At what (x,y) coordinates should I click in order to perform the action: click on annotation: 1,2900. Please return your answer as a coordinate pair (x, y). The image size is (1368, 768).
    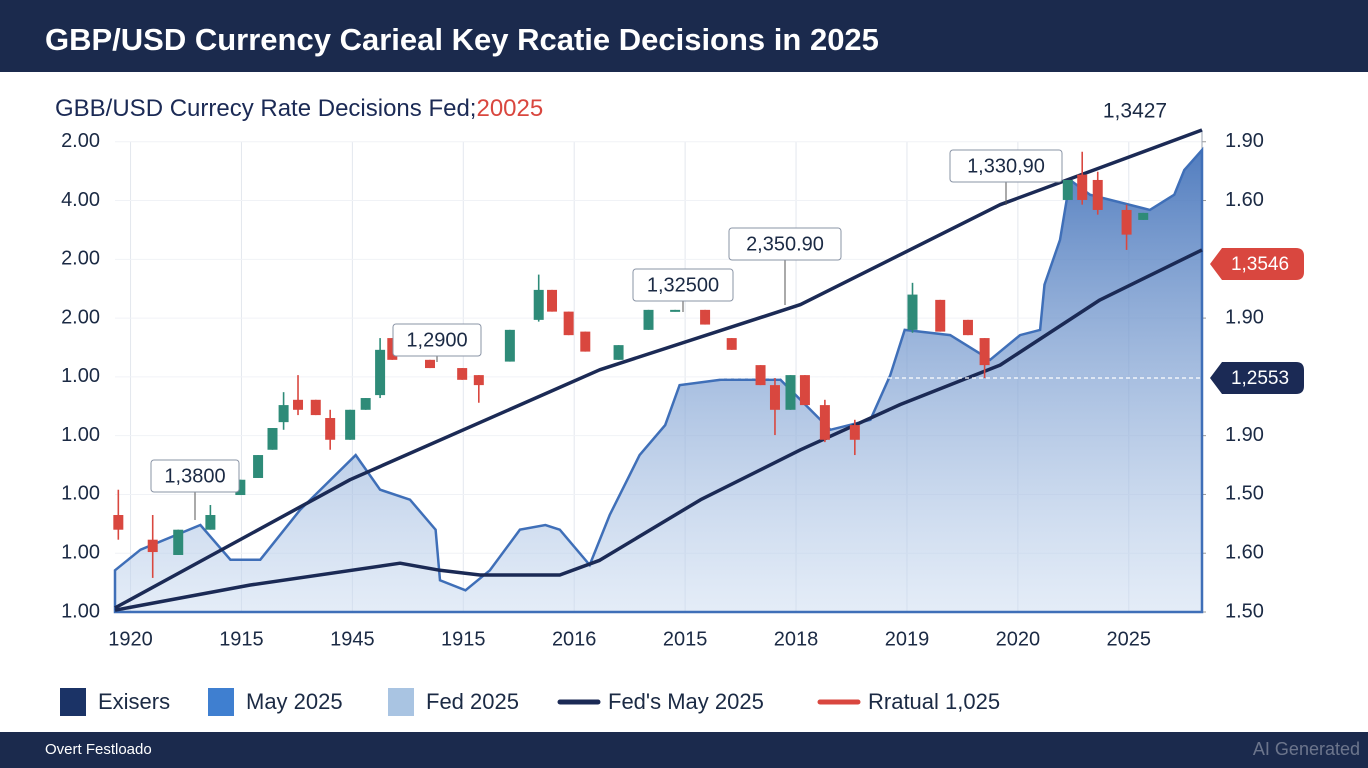
    Looking at the image, I should click on (436, 340).